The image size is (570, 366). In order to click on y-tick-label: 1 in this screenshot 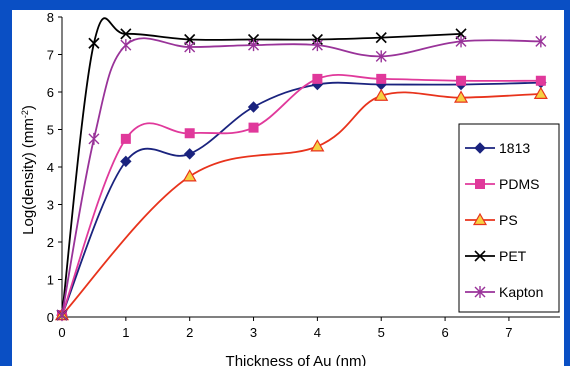, I will do `click(50, 280)`.